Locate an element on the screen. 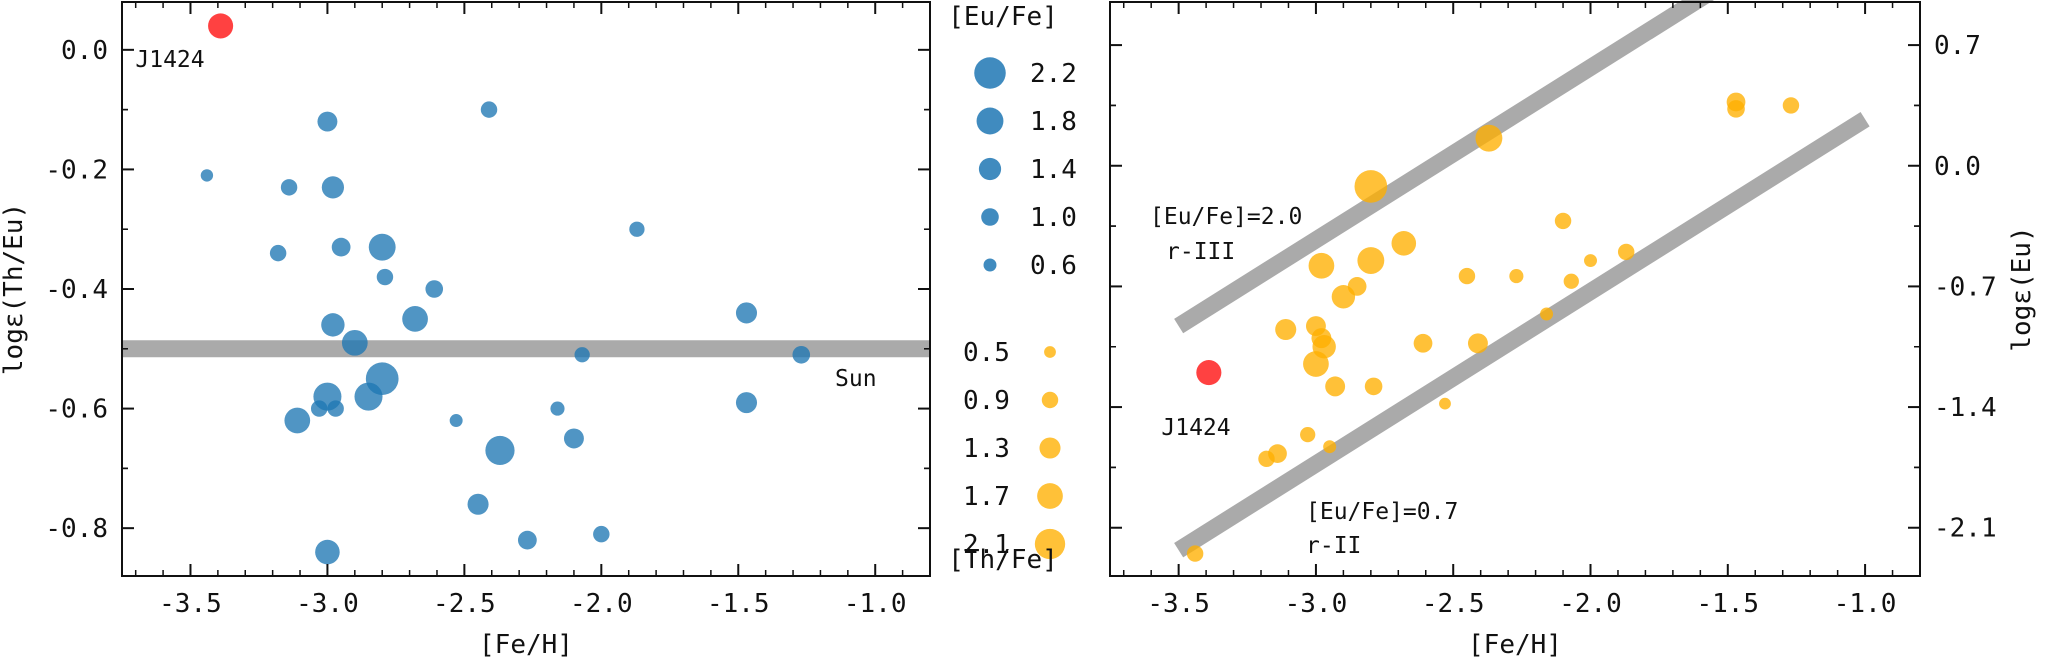 This screenshot has height=659, width=2050. left-y-tick-label: -0.8 is located at coordinates (76, 529).